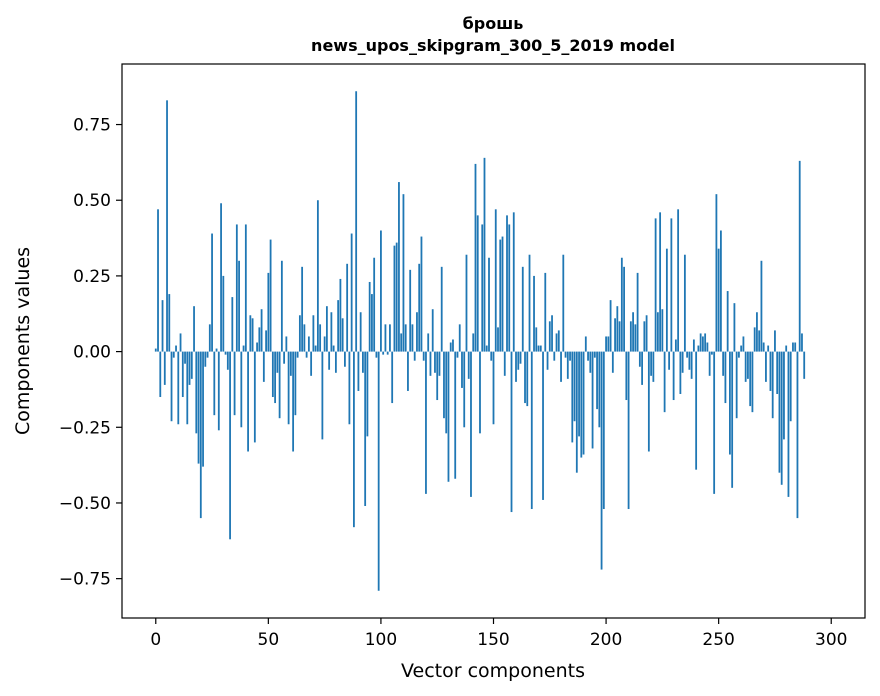 This screenshot has width=880, height=696. What do you see at coordinates (85, 428) in the screenshot?
I see `y-tick-label: −0.25` at bounding box center [85, 428].